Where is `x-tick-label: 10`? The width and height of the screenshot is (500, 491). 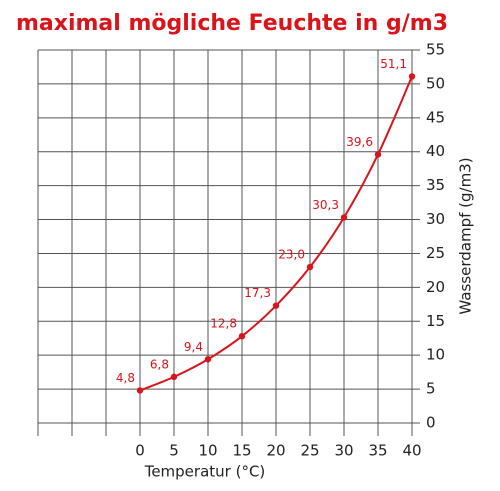 x-tick-label: 10 is located at coordinates (207, 451).